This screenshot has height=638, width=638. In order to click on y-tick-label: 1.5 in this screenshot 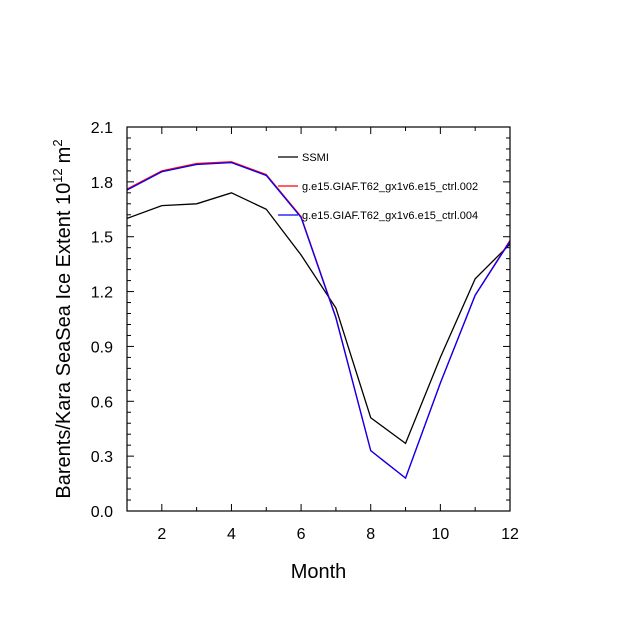, I will do `click(102, 238)`.